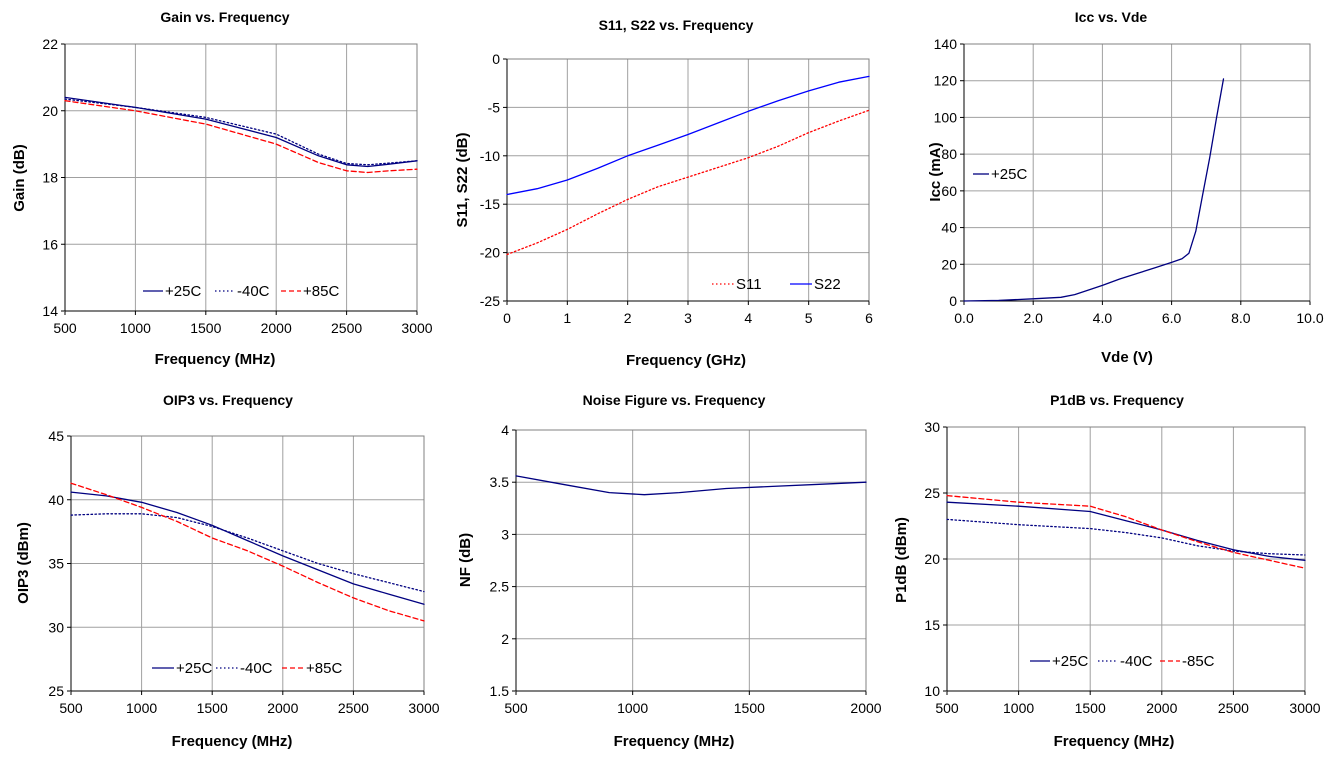 The width and height of the screenshot is (1343, 763). I want to click on s11s22-x-tick-label: 4, so click(748, 318).